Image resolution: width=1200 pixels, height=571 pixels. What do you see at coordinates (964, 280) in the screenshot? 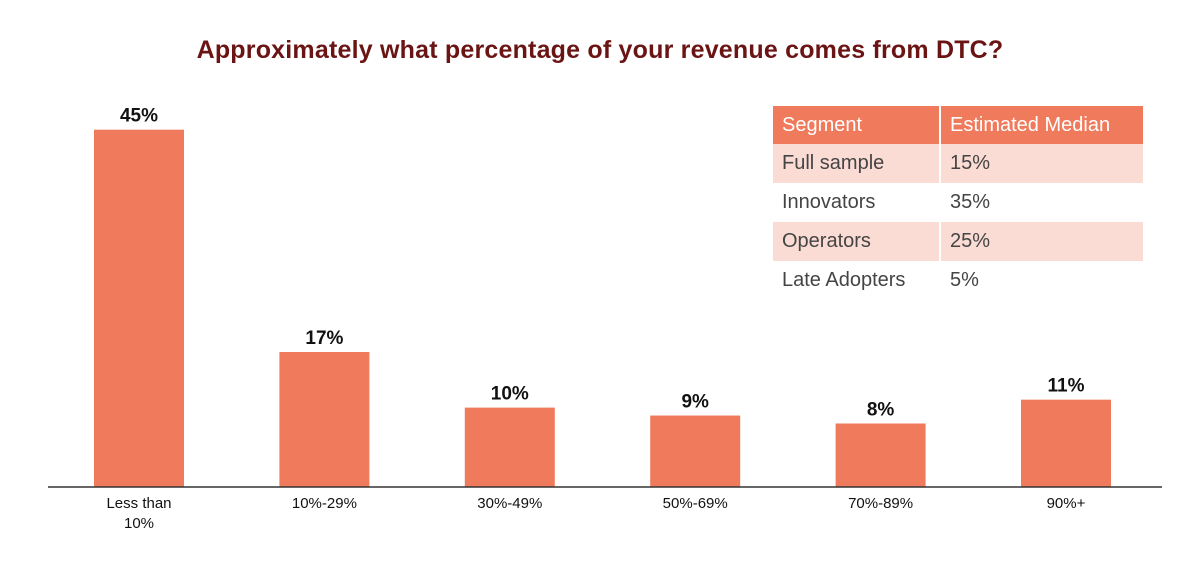
I see `median-cell: 5%` at bounding box center [964, 280].